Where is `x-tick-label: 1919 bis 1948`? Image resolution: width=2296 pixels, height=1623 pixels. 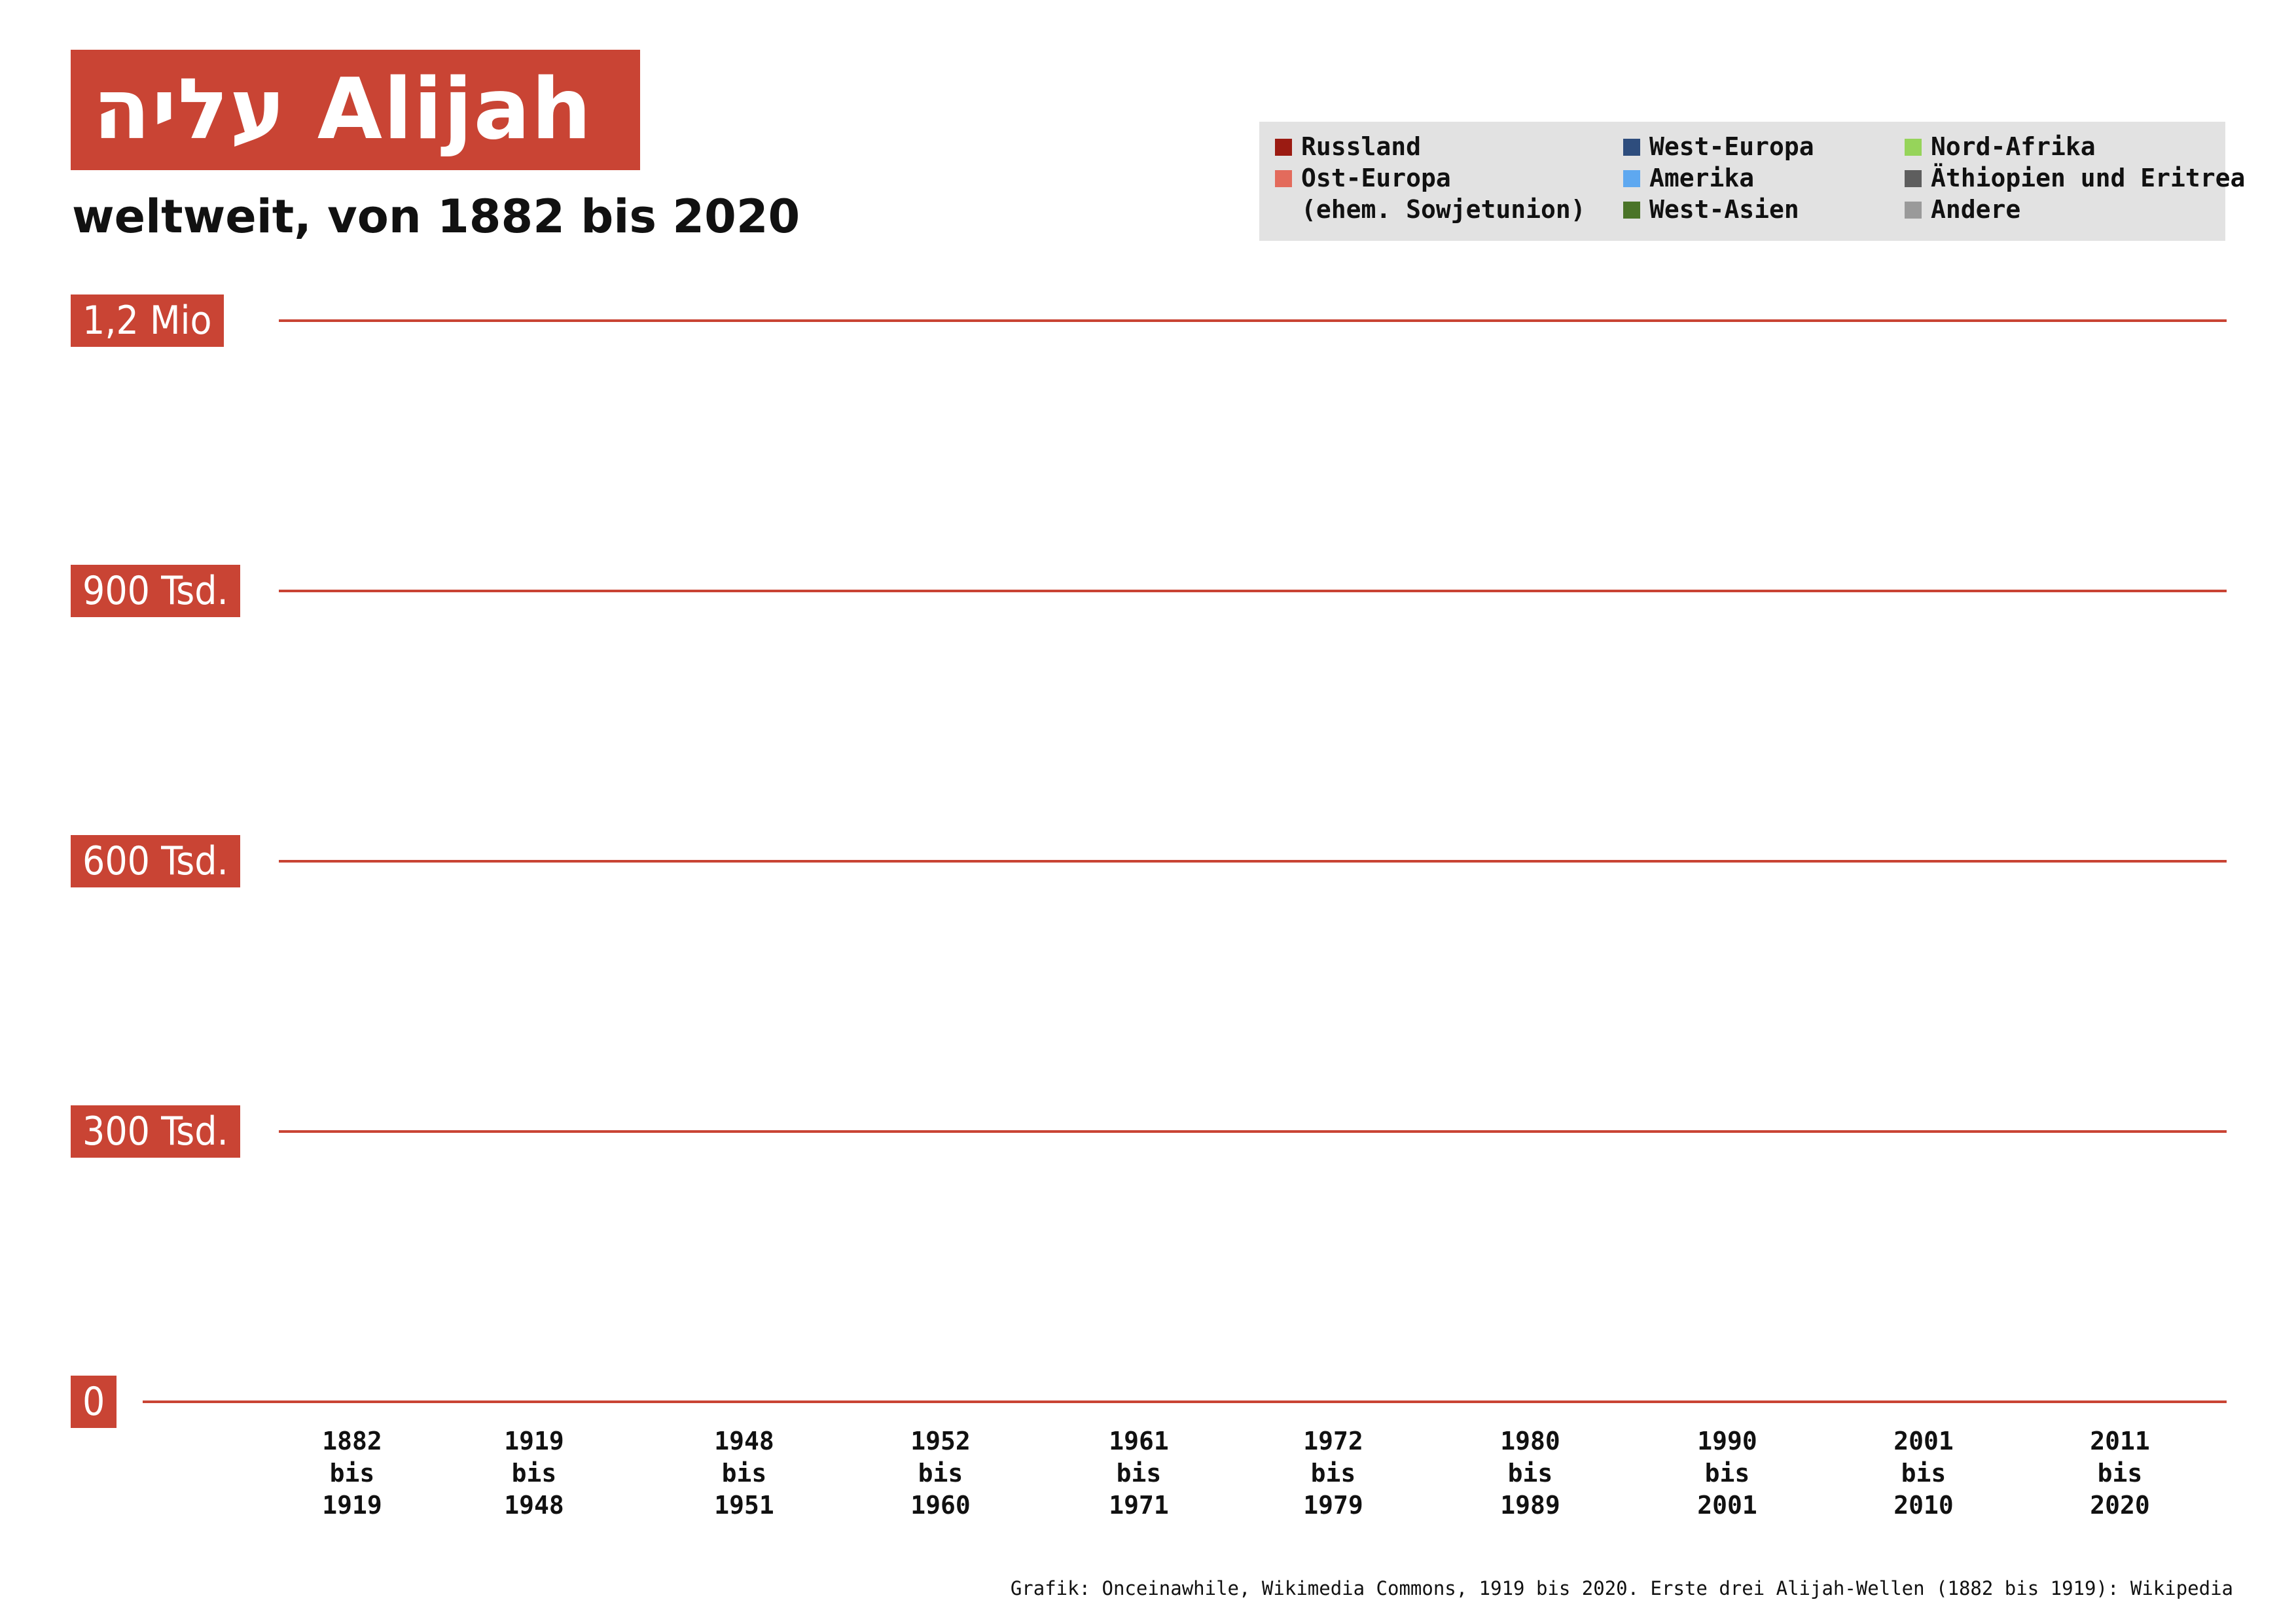 x-tick-label: 1919 bis 1948 is located at coordinates (534, 1473).